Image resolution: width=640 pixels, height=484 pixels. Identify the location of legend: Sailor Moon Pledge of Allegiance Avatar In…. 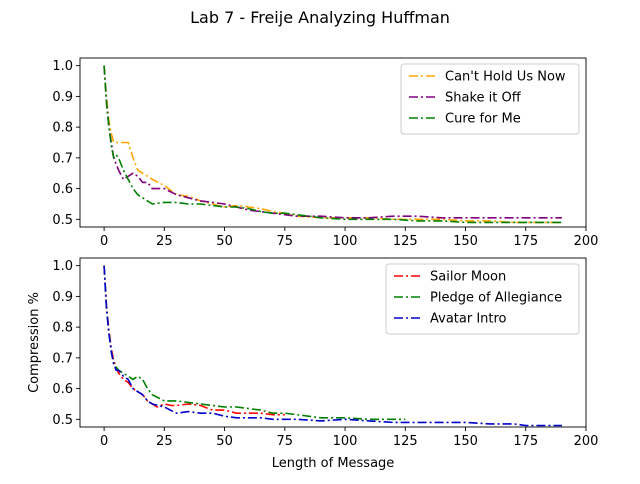
(482, 299).